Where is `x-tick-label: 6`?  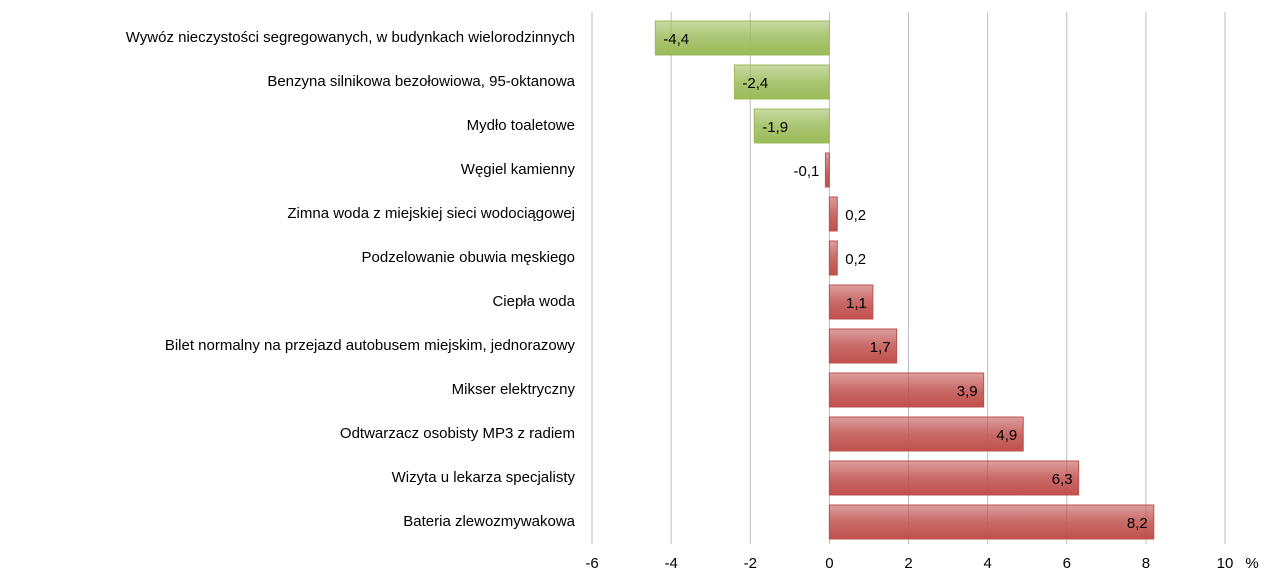 x-tick-label: 6 is located at coordinates (1067, 563).